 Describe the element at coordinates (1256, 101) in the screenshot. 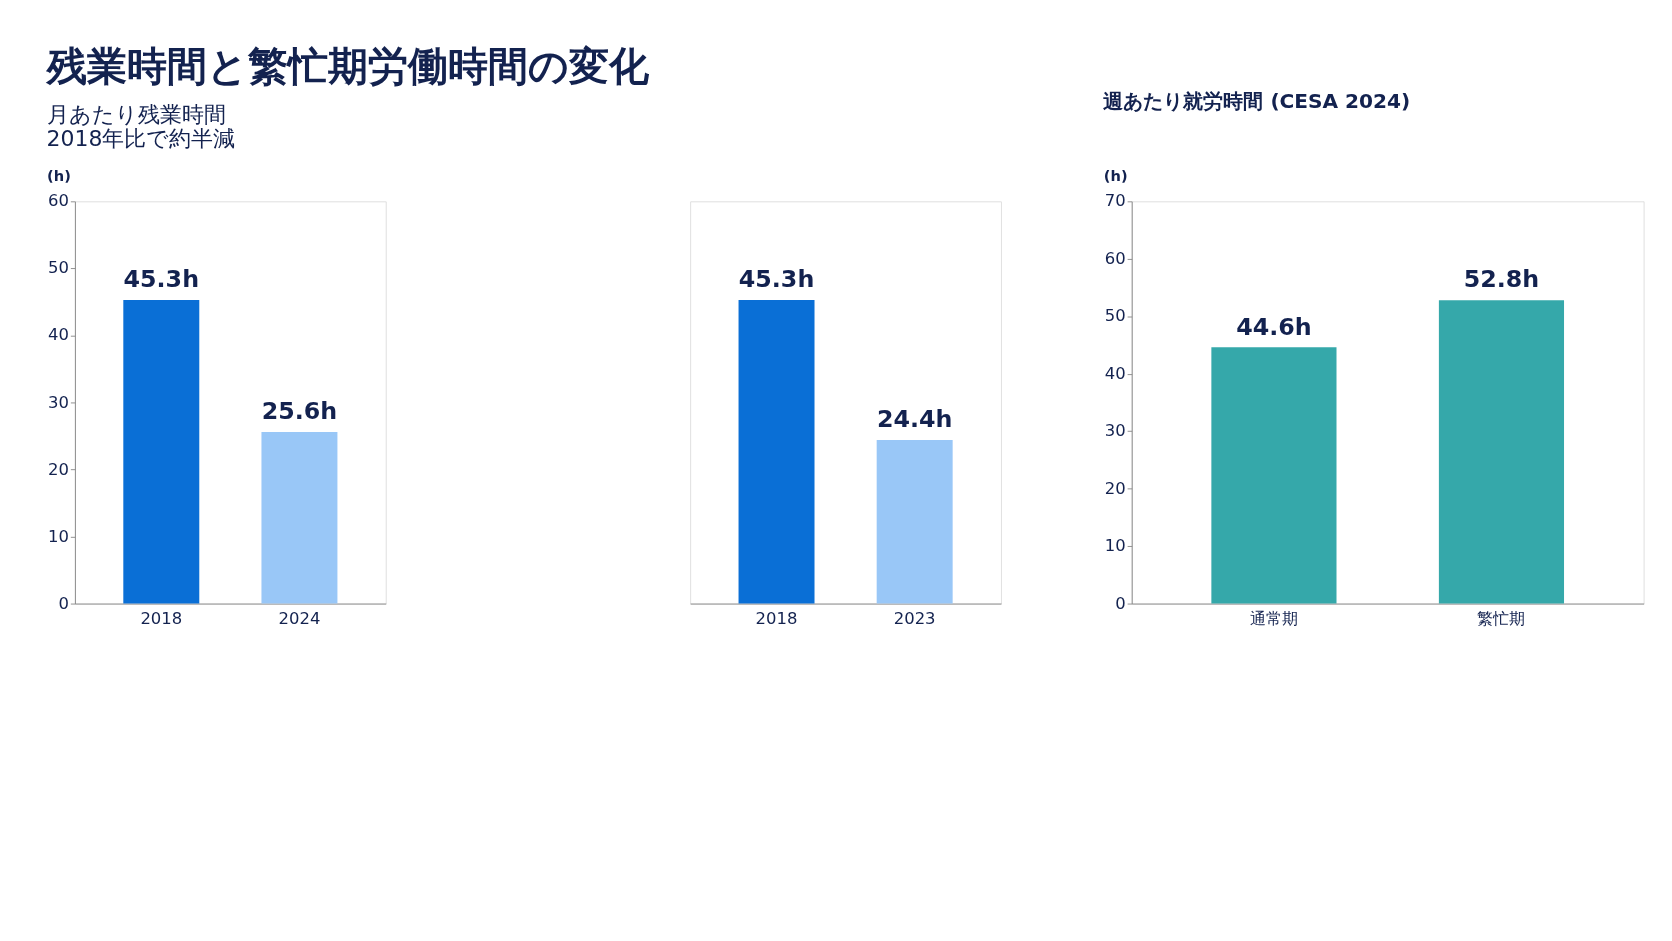

I see `chart-subtitle: 週あたり就労時間 (CESA 2024)` at that location.